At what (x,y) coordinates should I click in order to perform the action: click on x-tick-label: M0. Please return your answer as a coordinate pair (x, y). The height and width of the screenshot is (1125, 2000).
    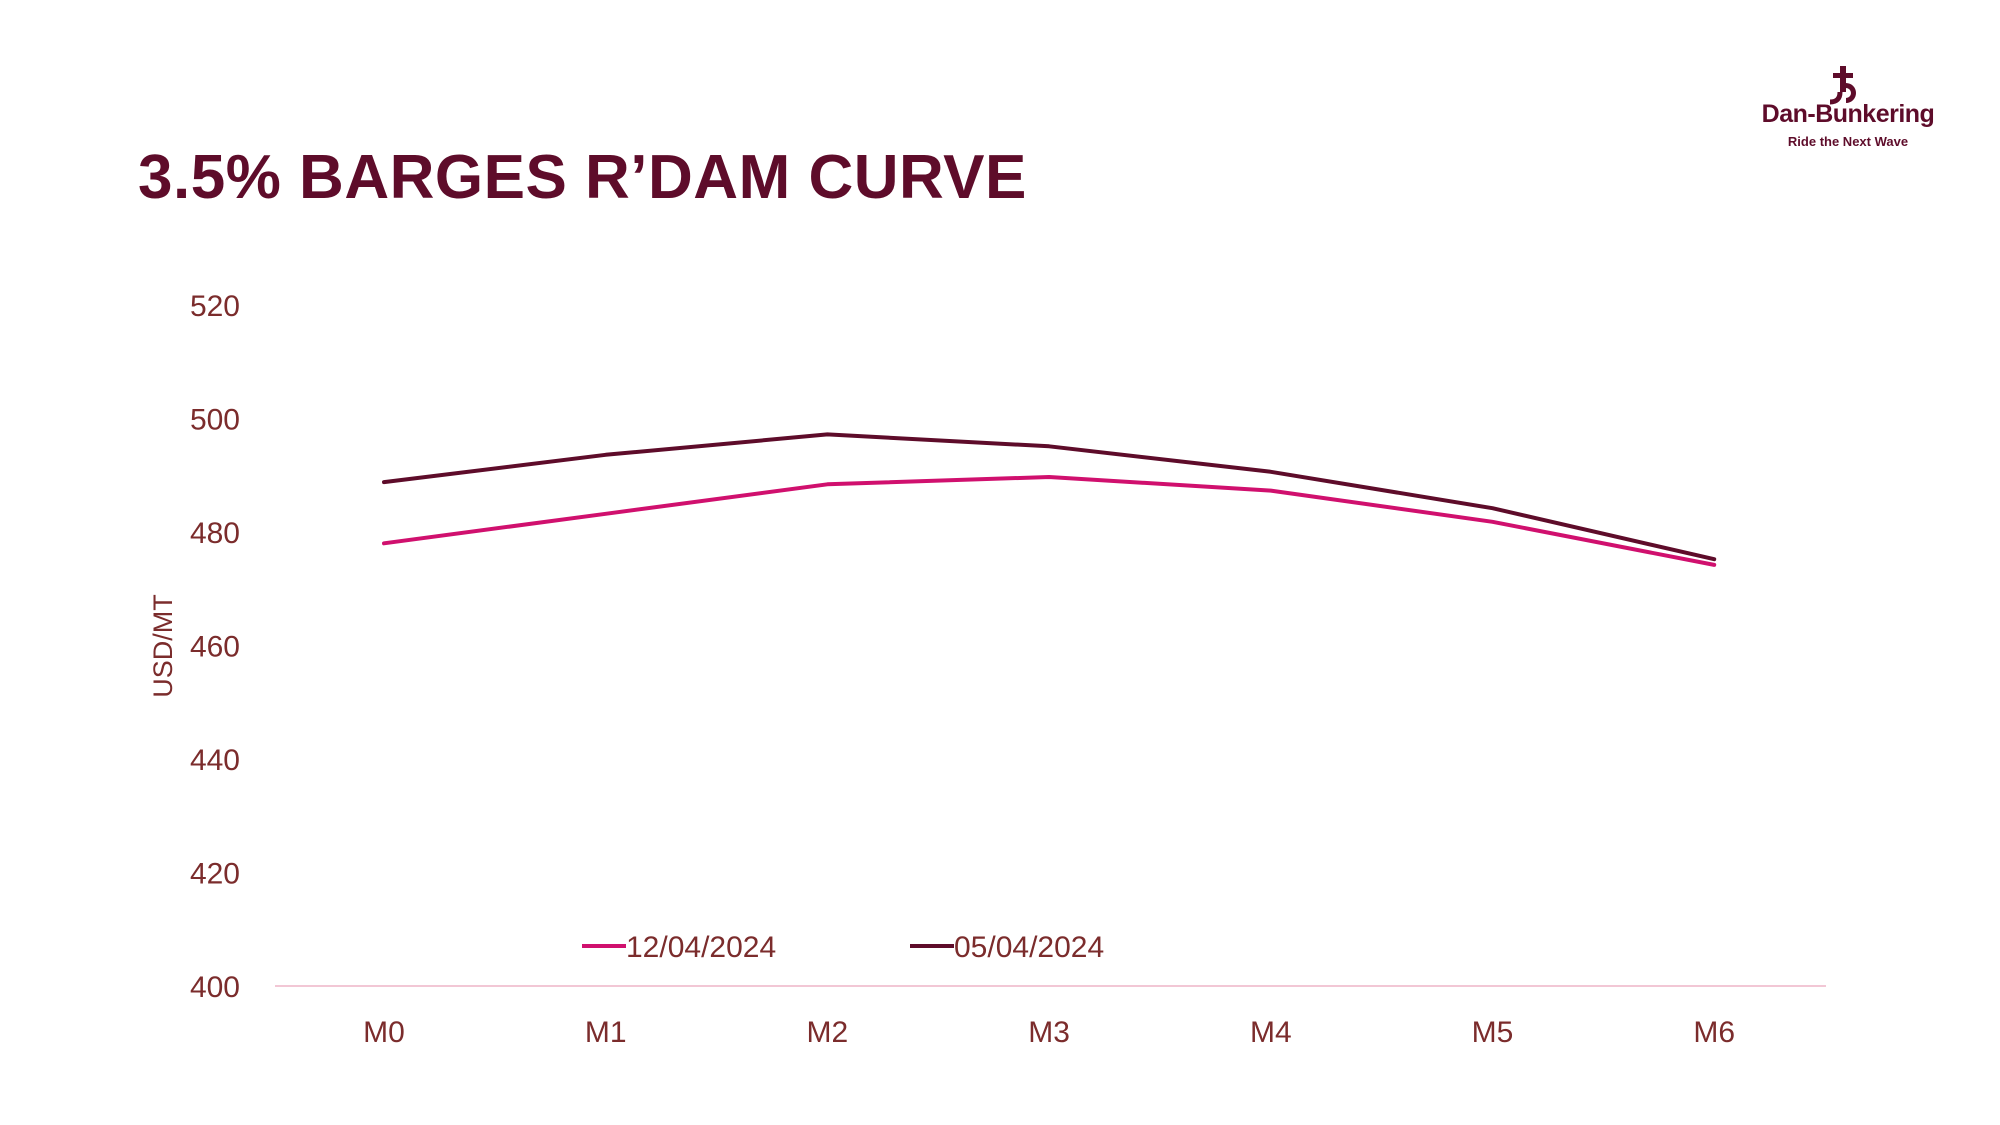
    Looking at the image, I should click on (384, 1032).